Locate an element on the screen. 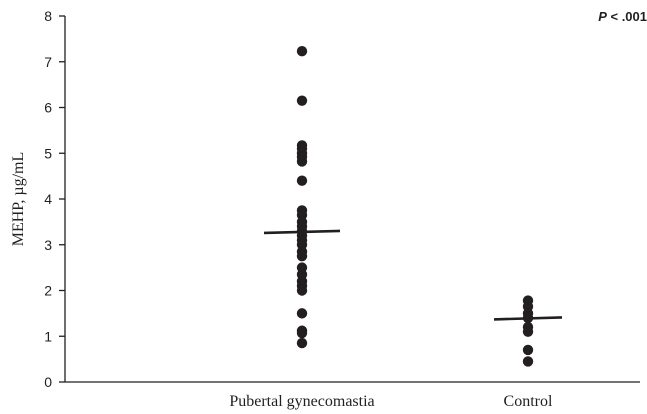  p-value-annotation: P < .001 is located at coordinates (622, 16).